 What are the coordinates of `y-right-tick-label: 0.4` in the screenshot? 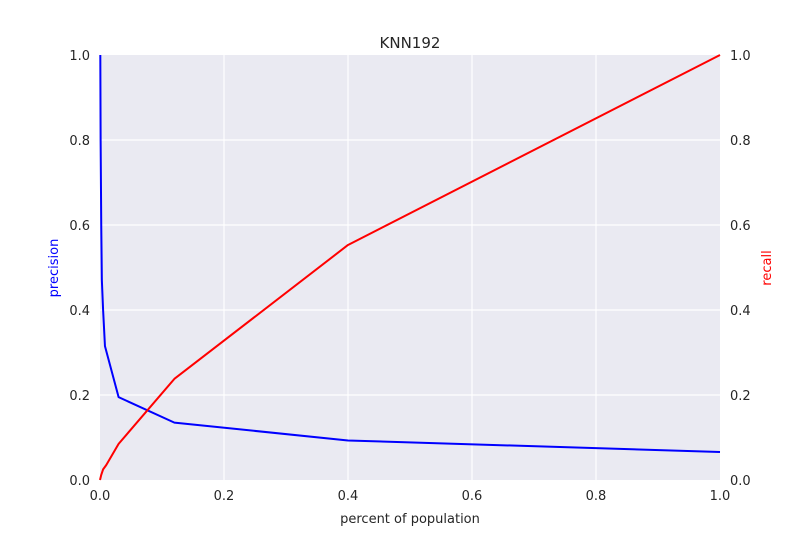 It's located at (740, 311).